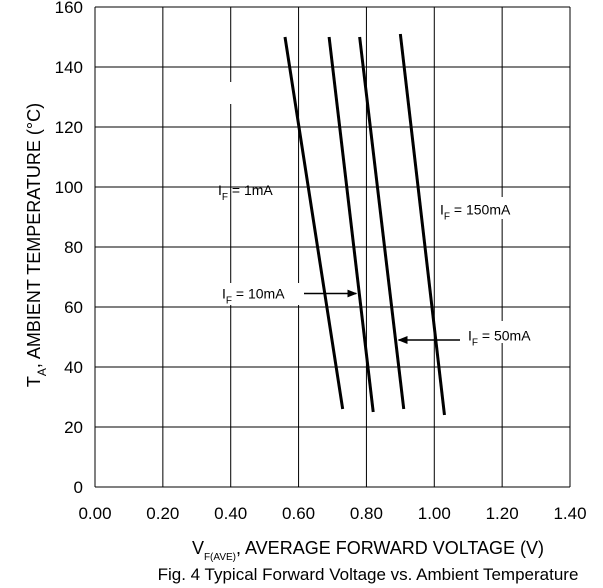  What do you see at coordinates (73, 307) in the screenshot?
I see `y-tick-label: 60` at bounding box center [73, 307].